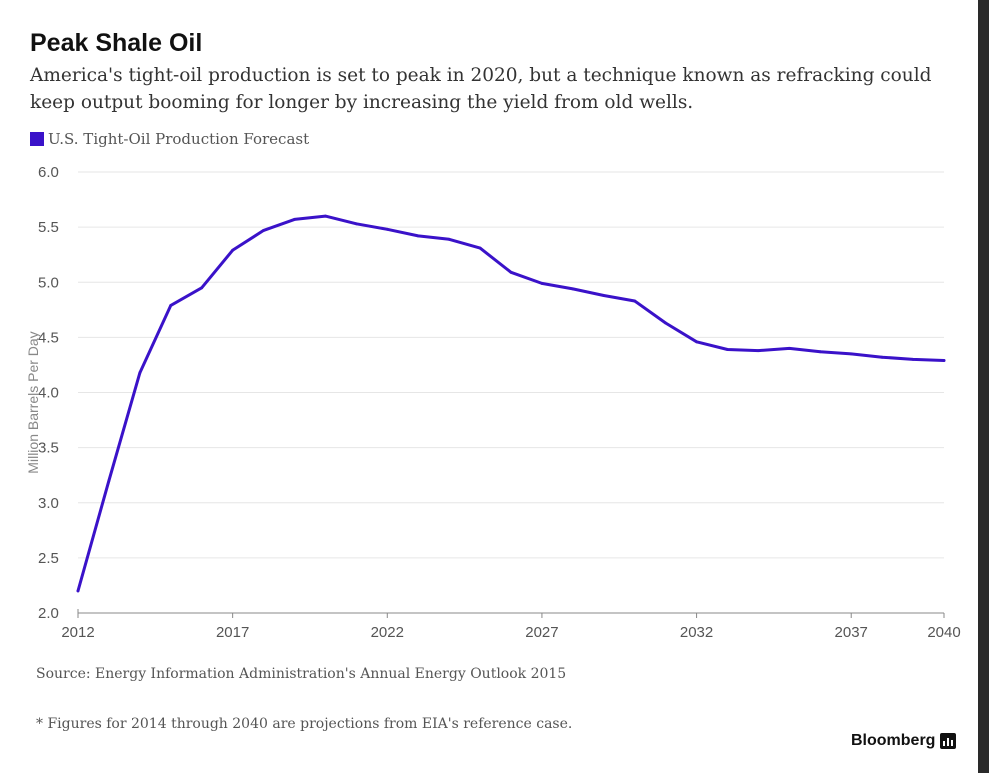 Image resolution: width=989 pixels, height=773 pixels. I want to click on y-tick-label-2.0: 2.0, so click(48, 613).